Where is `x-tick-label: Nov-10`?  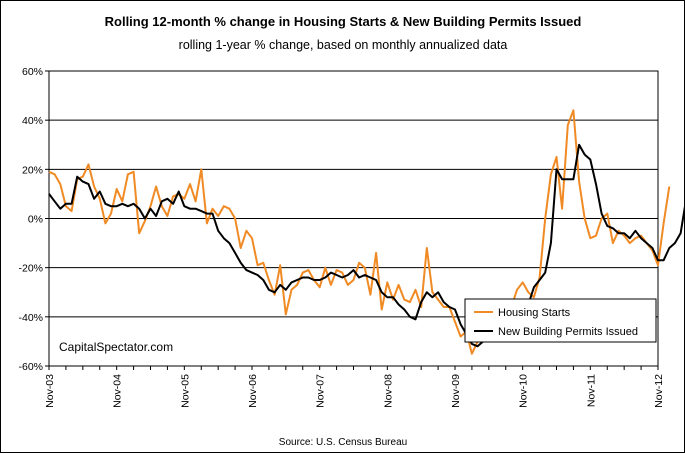
x-tick-label: Nov-10 is located at coordinates (524, 391).